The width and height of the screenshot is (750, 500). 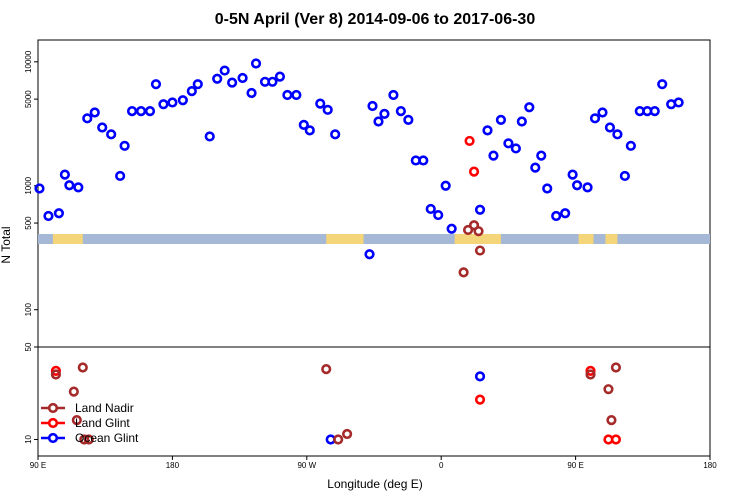 What do you see at coordinates (28, 309) in the screenshot?
I see `y-tick-label: 100` at bounding box center [28, 309].